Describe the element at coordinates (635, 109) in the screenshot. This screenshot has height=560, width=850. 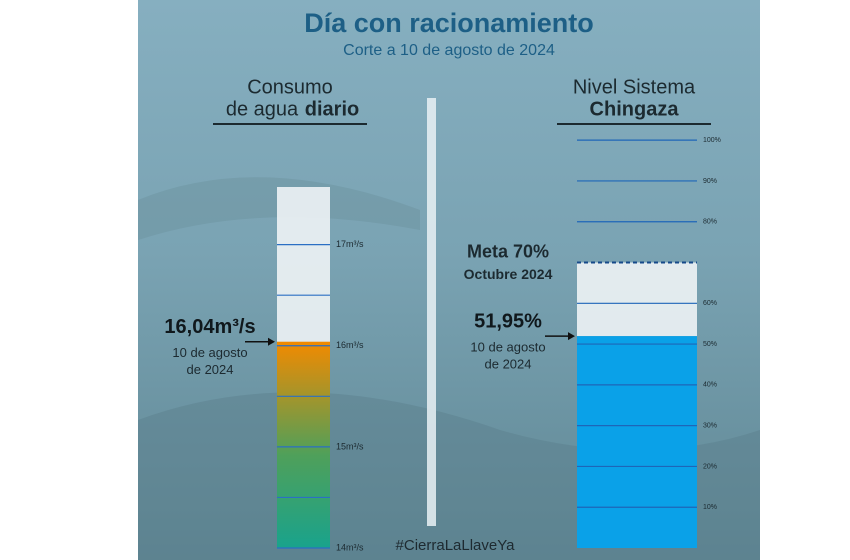
I see `chart-heading-bold: Chingaza` at that location.